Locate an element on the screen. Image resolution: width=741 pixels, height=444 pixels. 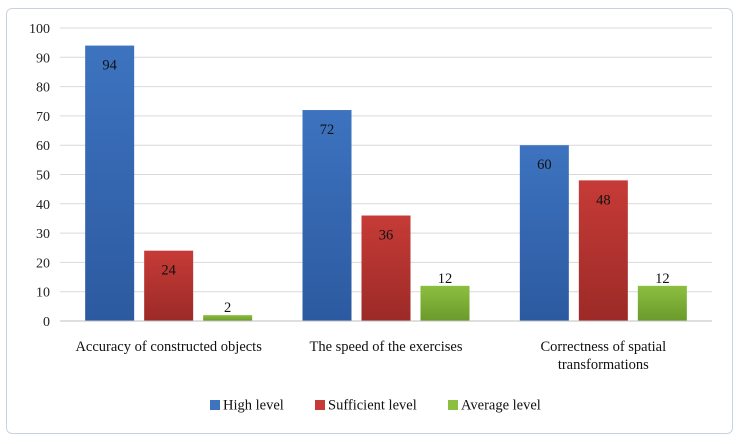
y-tick-label: 90 is located at coordinates (43, 58).